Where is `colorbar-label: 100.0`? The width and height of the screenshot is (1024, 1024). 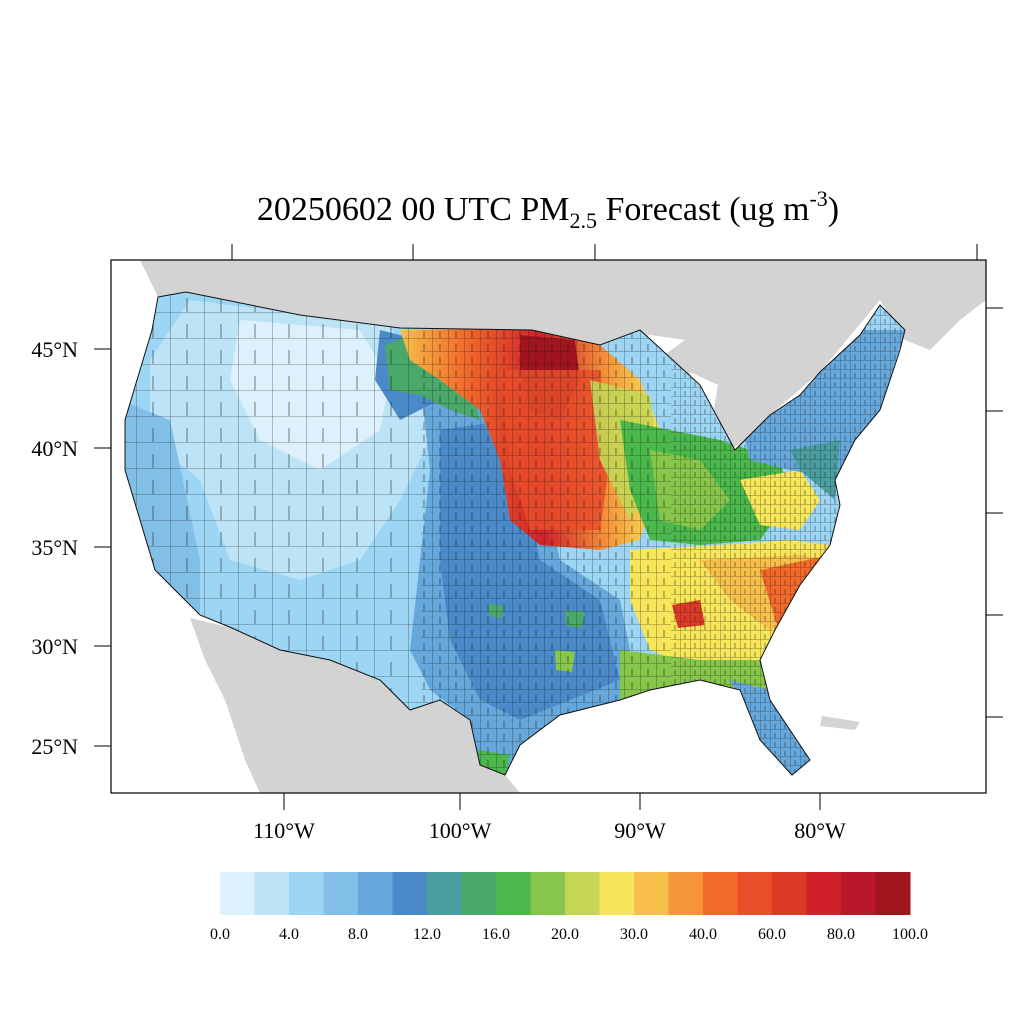 colorbar-label: 100.0 is located at coordinates (910, 934).